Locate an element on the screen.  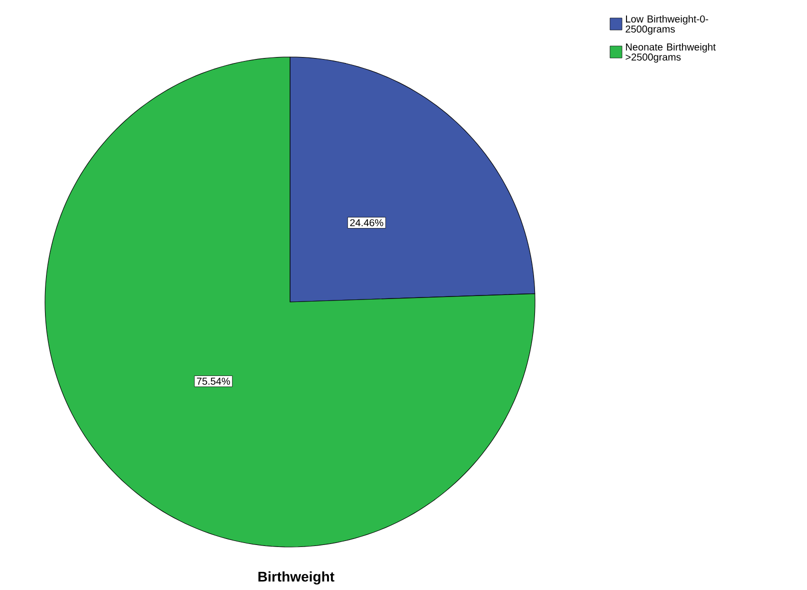
data-label: 24.46% is located at coordinates (367, 222).